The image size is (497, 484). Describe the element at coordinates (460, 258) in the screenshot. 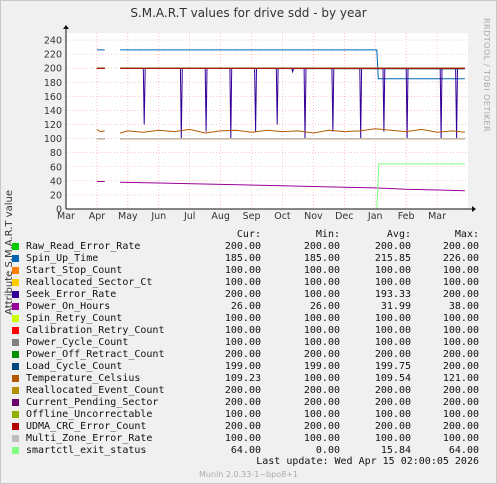

I see `legend-max: 226.00` at that location.